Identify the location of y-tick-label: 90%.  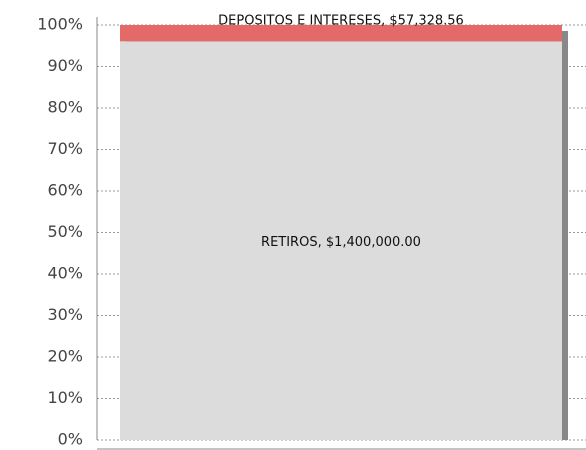
(65, 65).